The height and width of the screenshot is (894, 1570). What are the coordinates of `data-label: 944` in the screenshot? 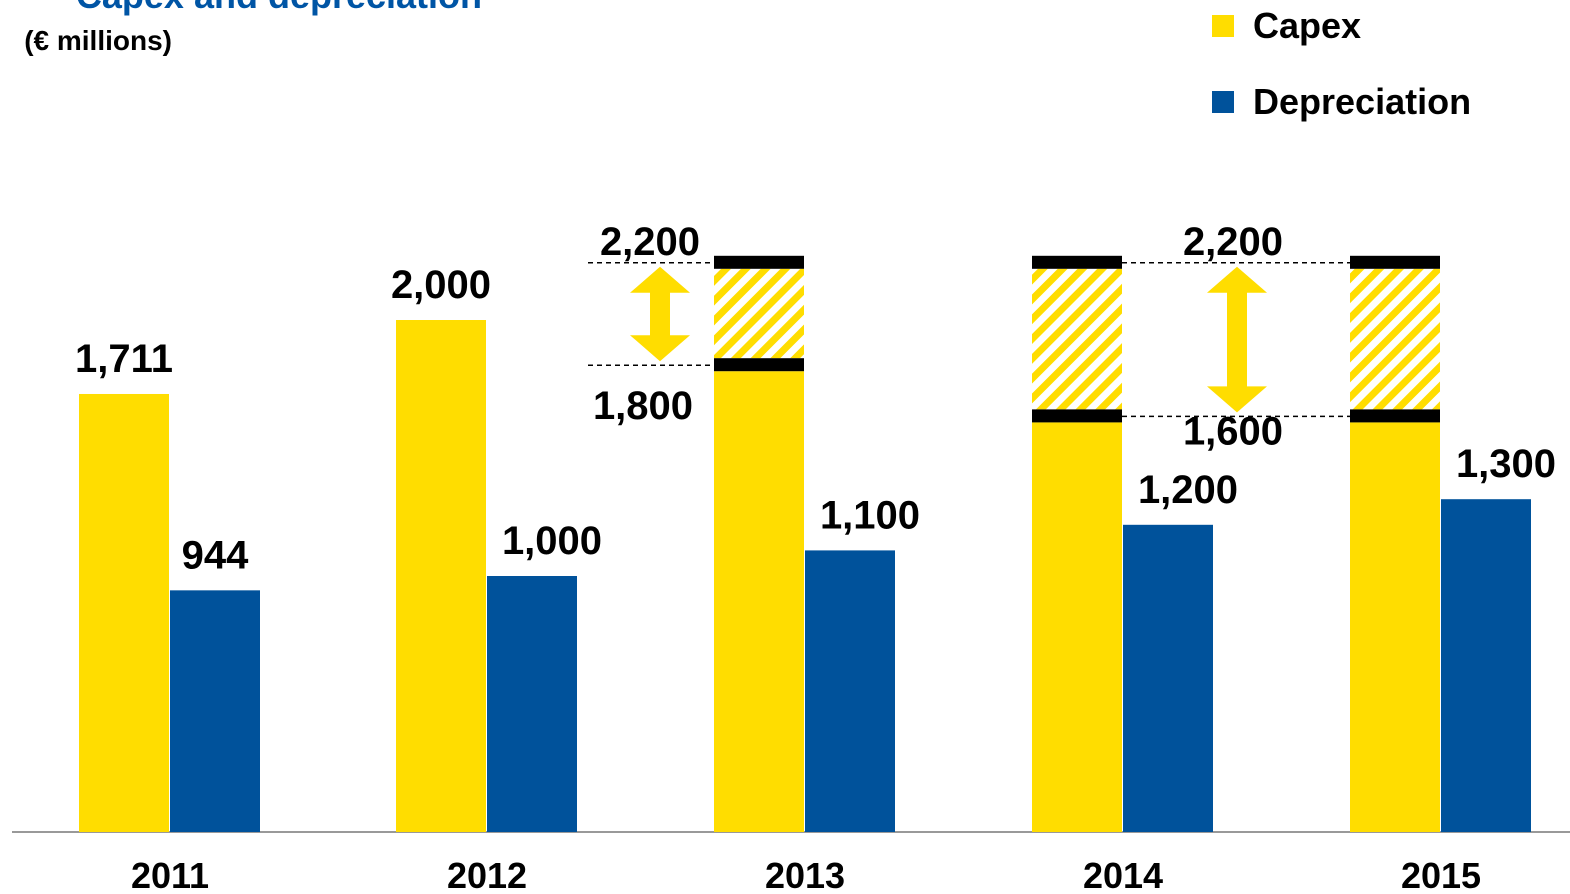 It's located at (215, 555).